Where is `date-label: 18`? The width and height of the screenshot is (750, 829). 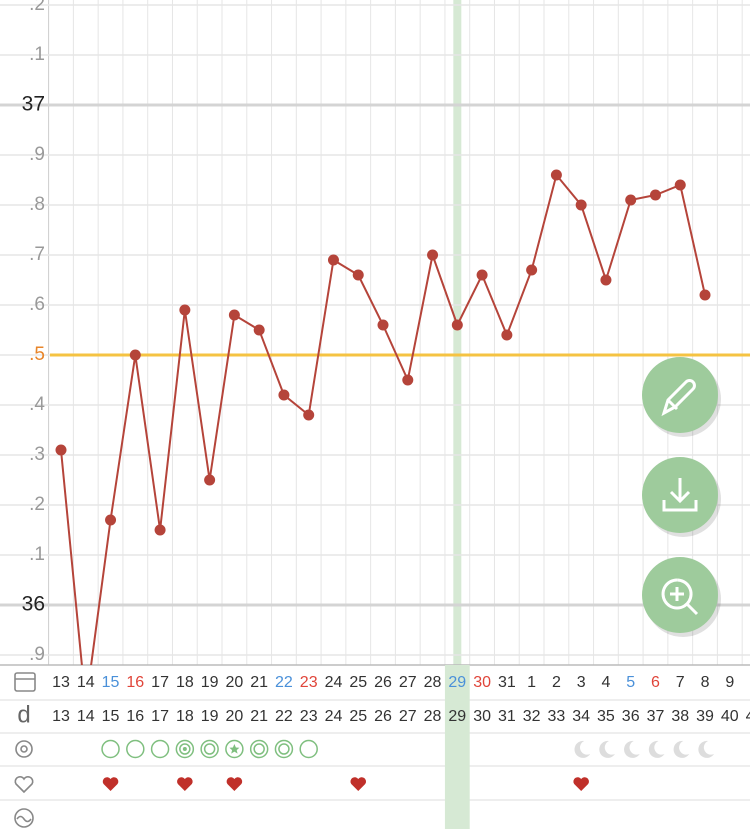 date-label: 18 is located at coordinates (185, 682).